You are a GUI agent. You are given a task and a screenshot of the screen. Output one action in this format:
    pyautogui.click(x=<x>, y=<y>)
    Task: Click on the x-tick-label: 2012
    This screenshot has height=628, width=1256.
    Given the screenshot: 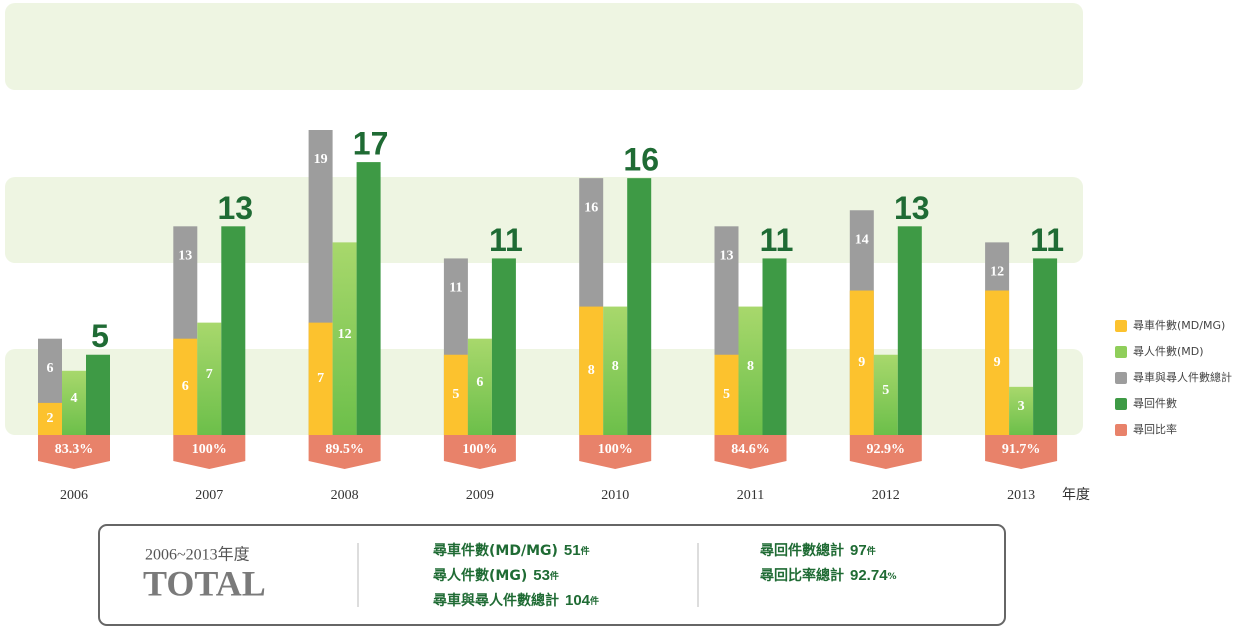 What is the action you would take?
    pyautogui.click(x=886, y=495)
    